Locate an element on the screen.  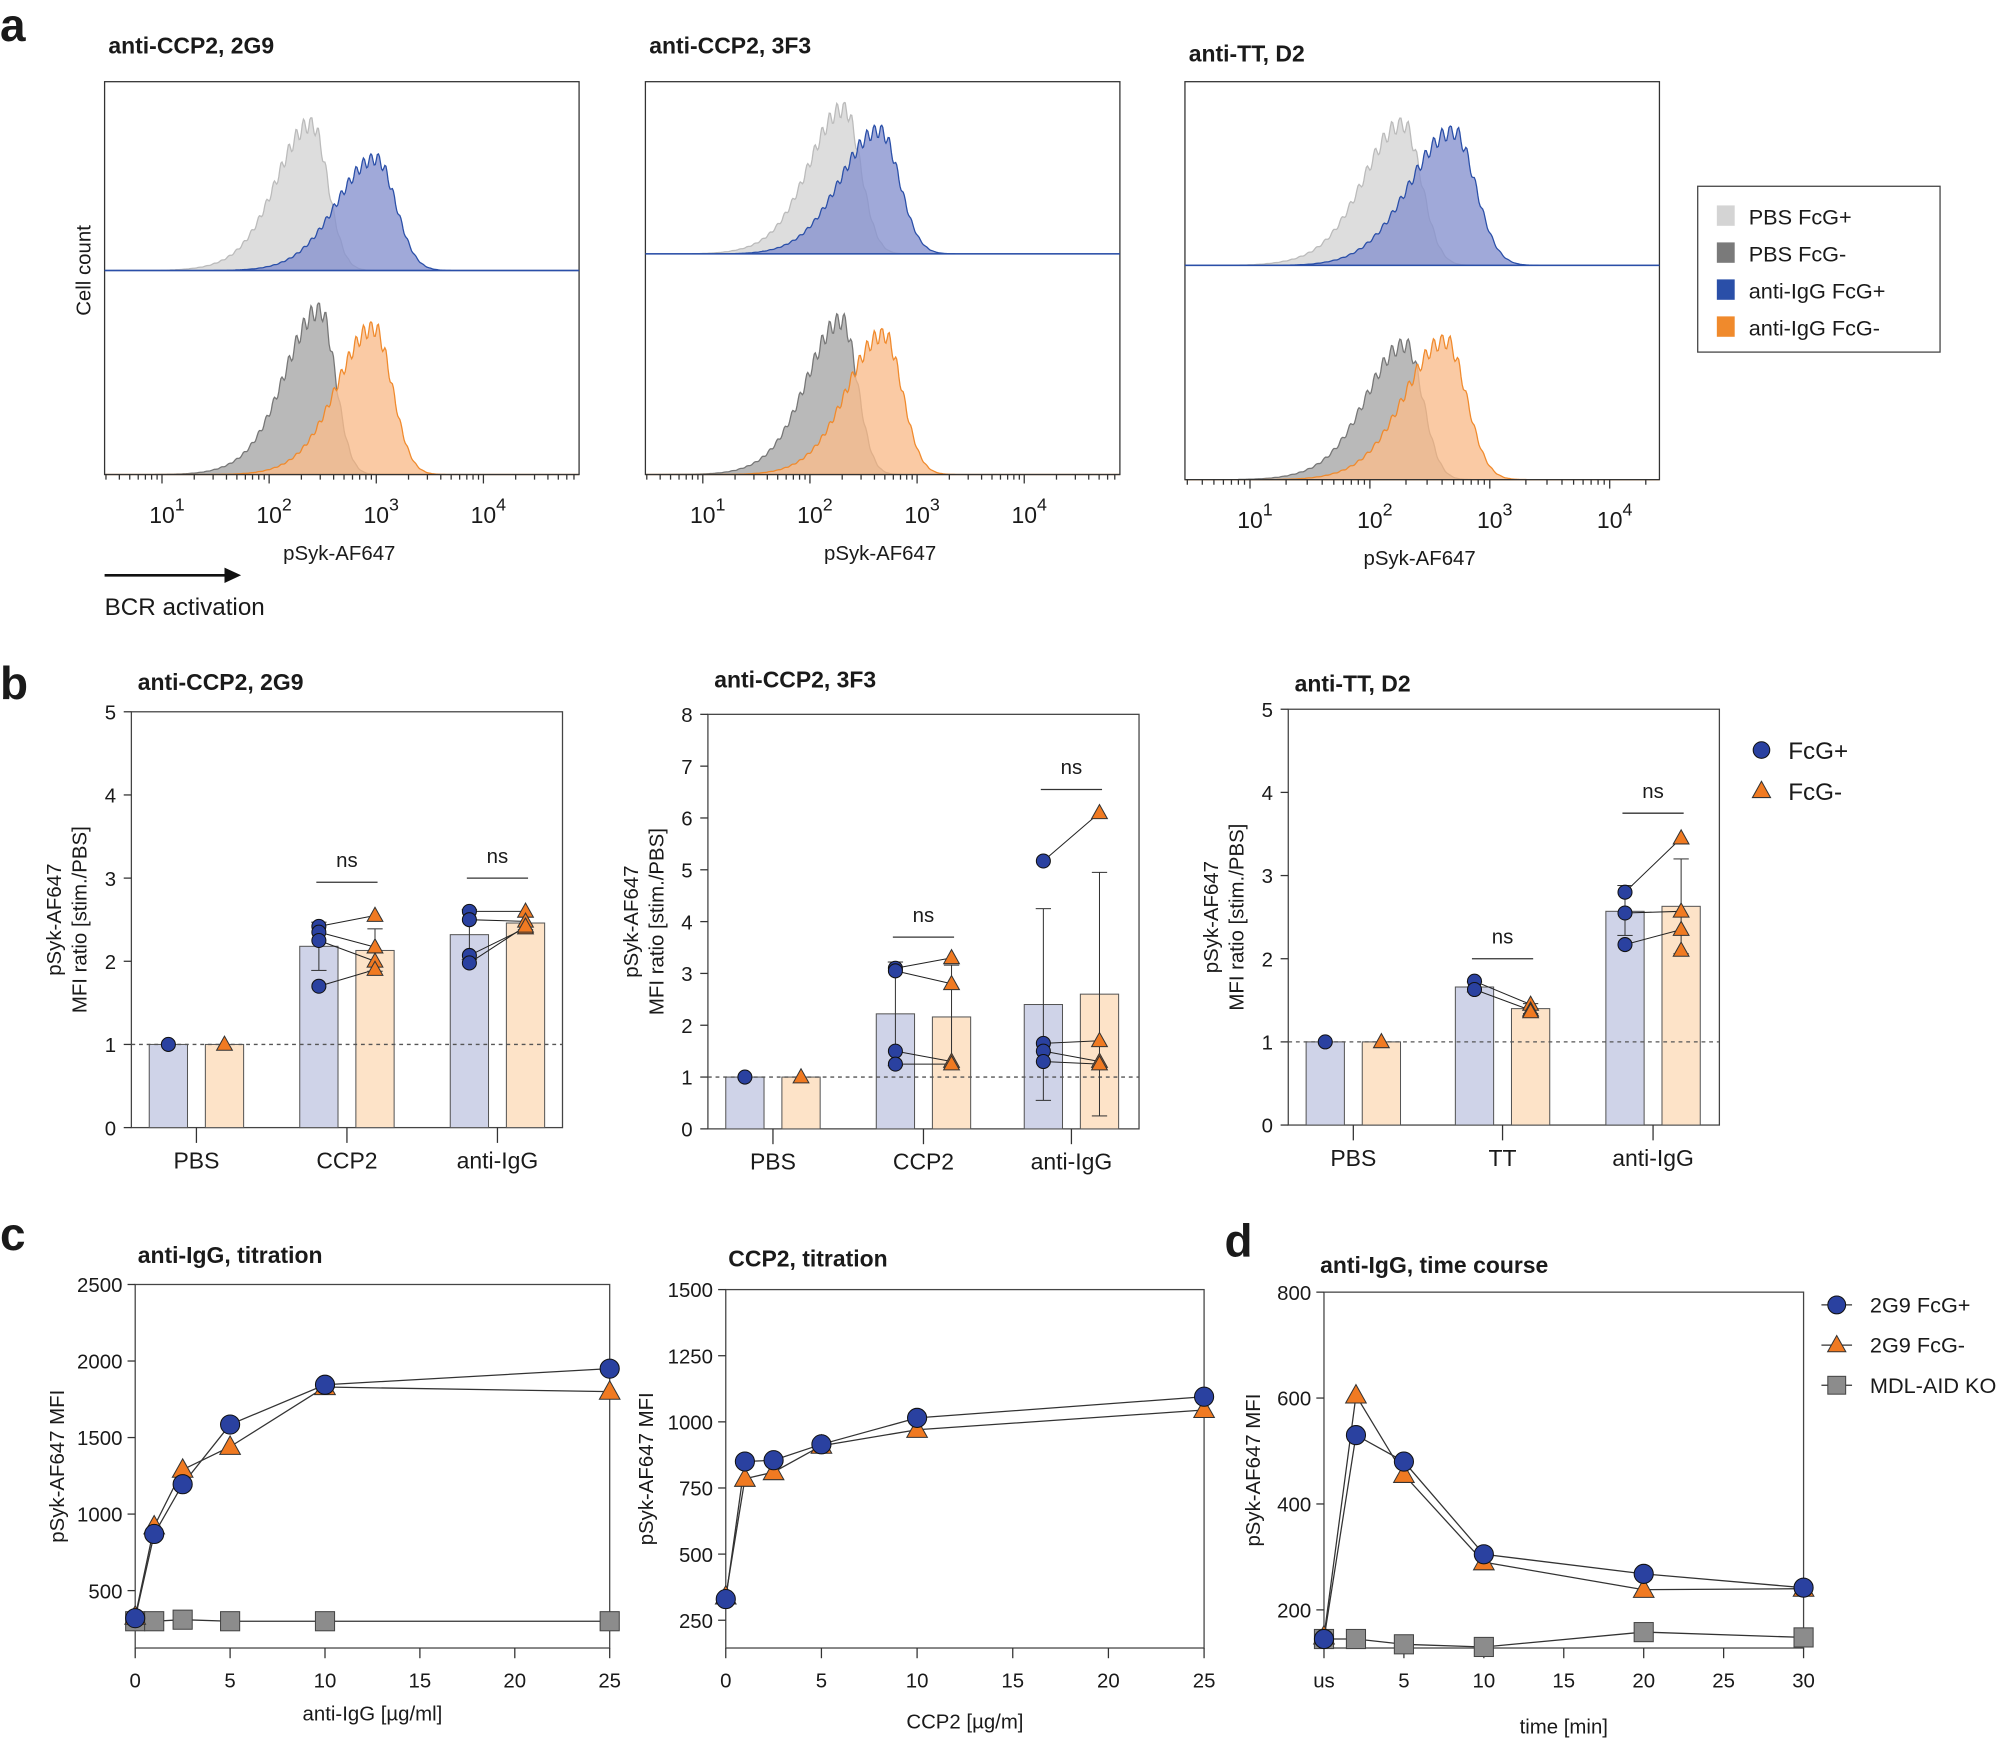
x-axis-label: CCP2 [µg/m] is located at coordinates (964, 1722).